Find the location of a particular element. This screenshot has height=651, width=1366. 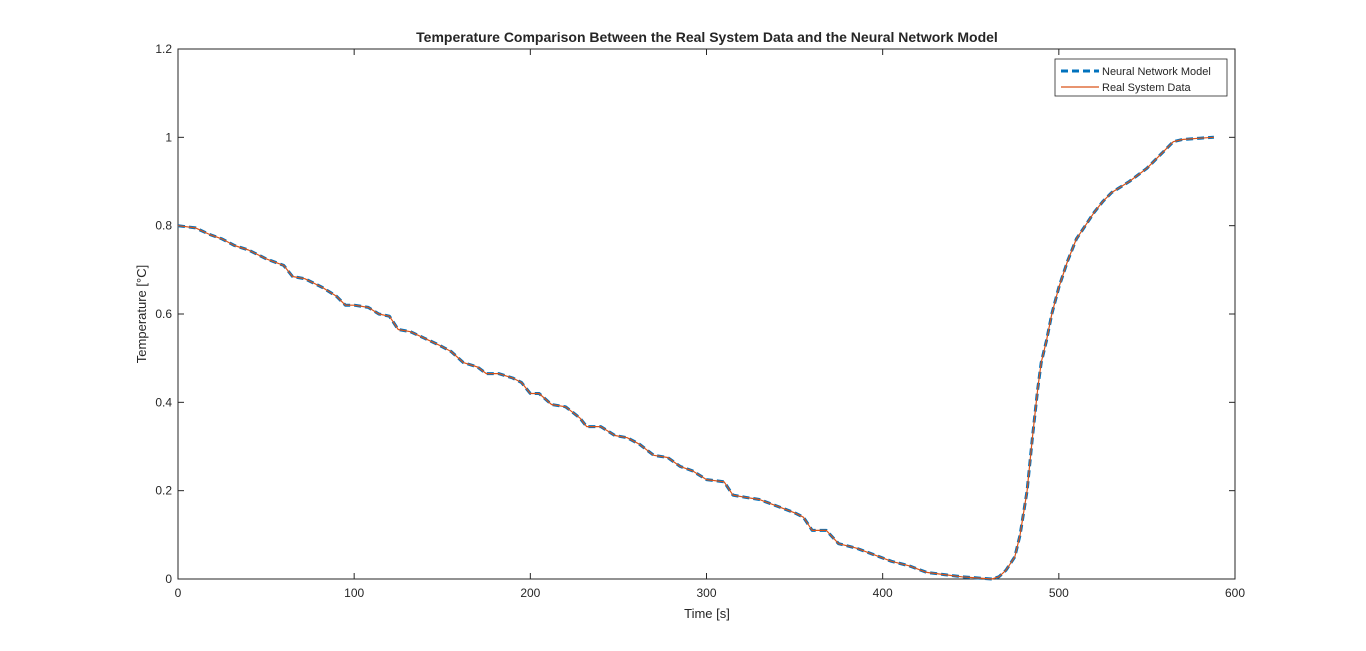

legend-label-neural-network-model: Neural Network Model is located at coordinates (1156, 72).